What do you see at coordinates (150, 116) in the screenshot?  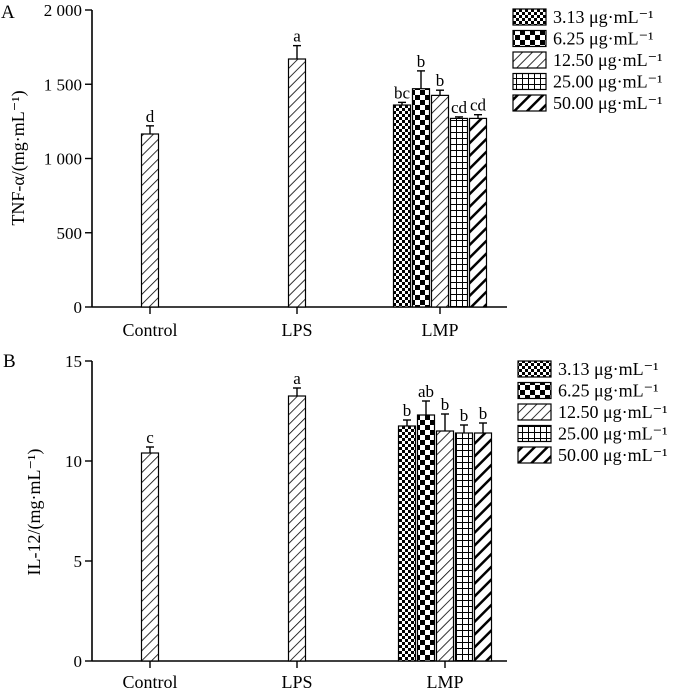 I see `significance-label: d` at bounding box center [150, 116].